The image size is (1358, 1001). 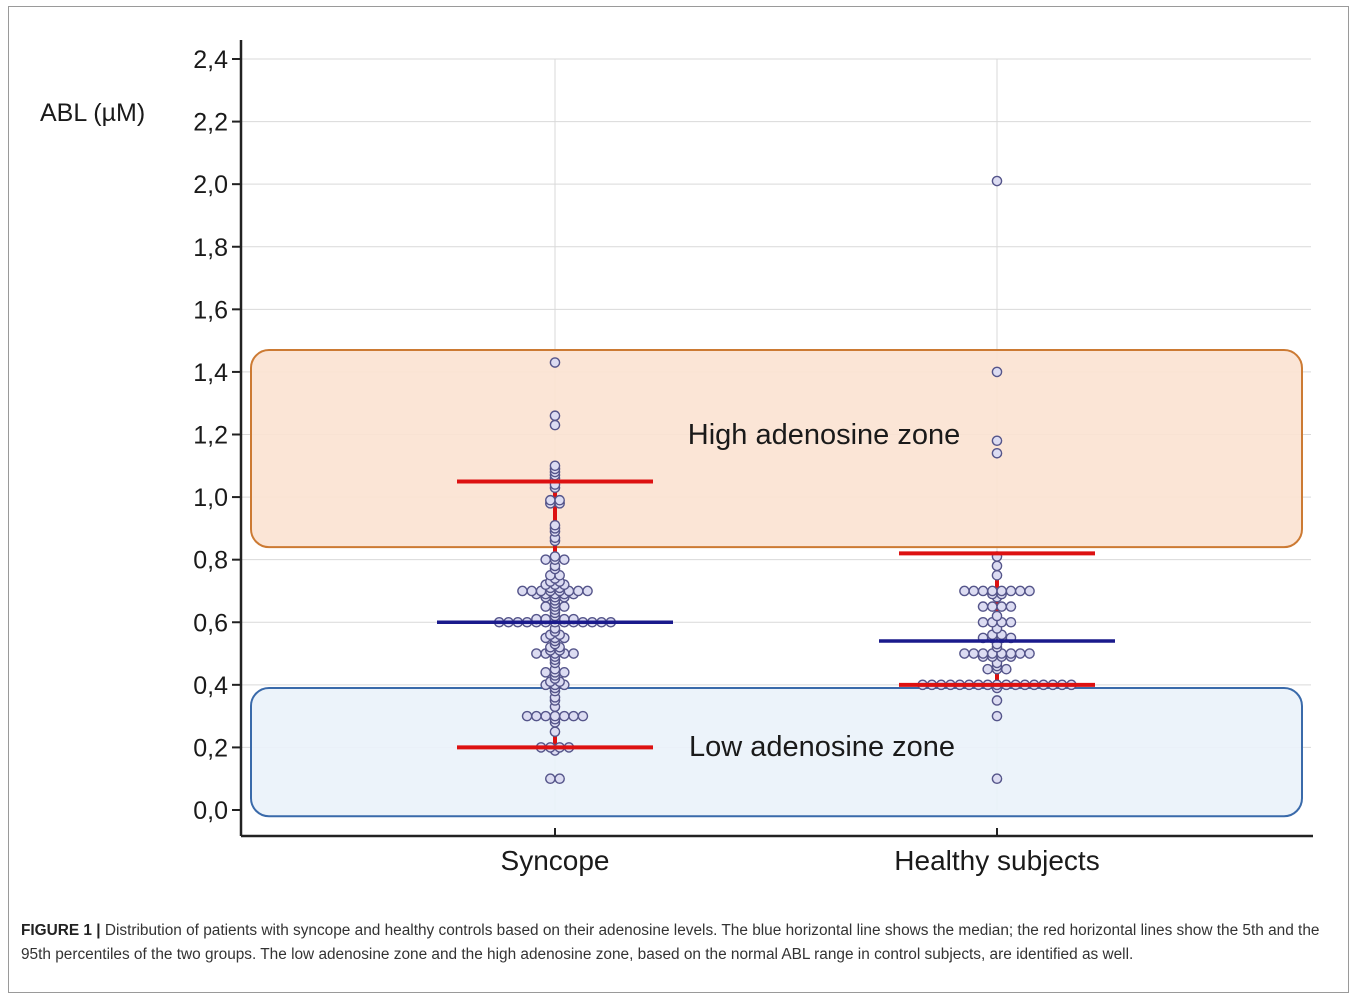 I want to click on y-tick-label: 0,2, so click(x=210, y=748).